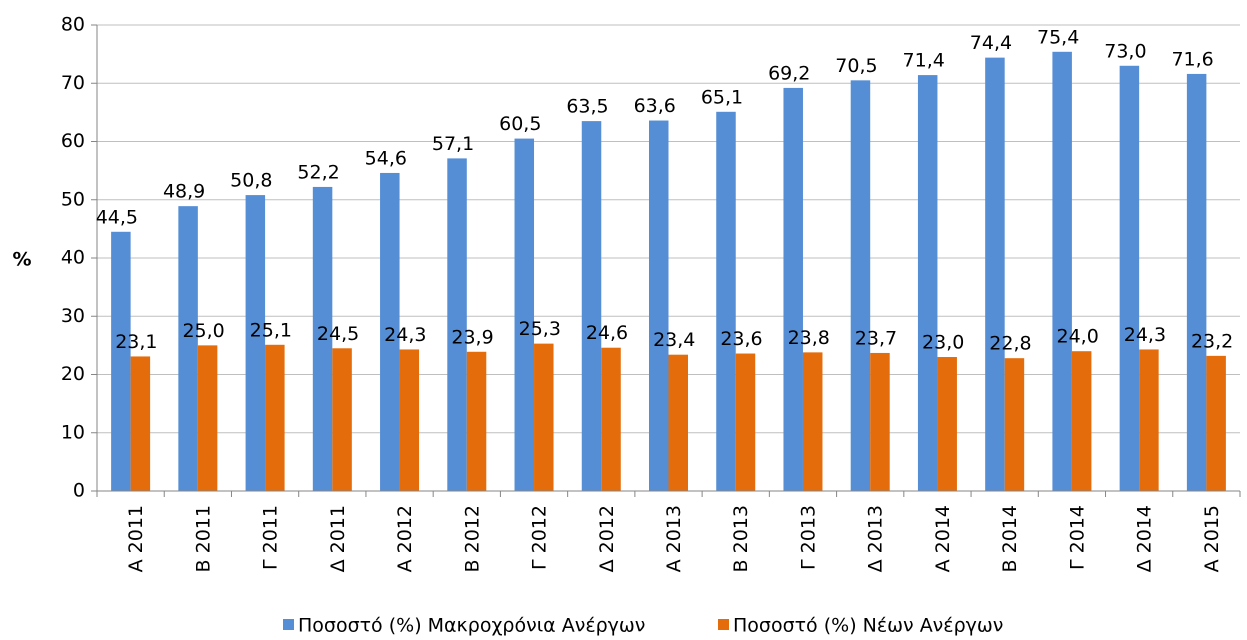  What do you see at coordinates (1212, 538) in the screenshot?
I see `x-tick-label: Α 2015` at bounding box center [1212, 538].